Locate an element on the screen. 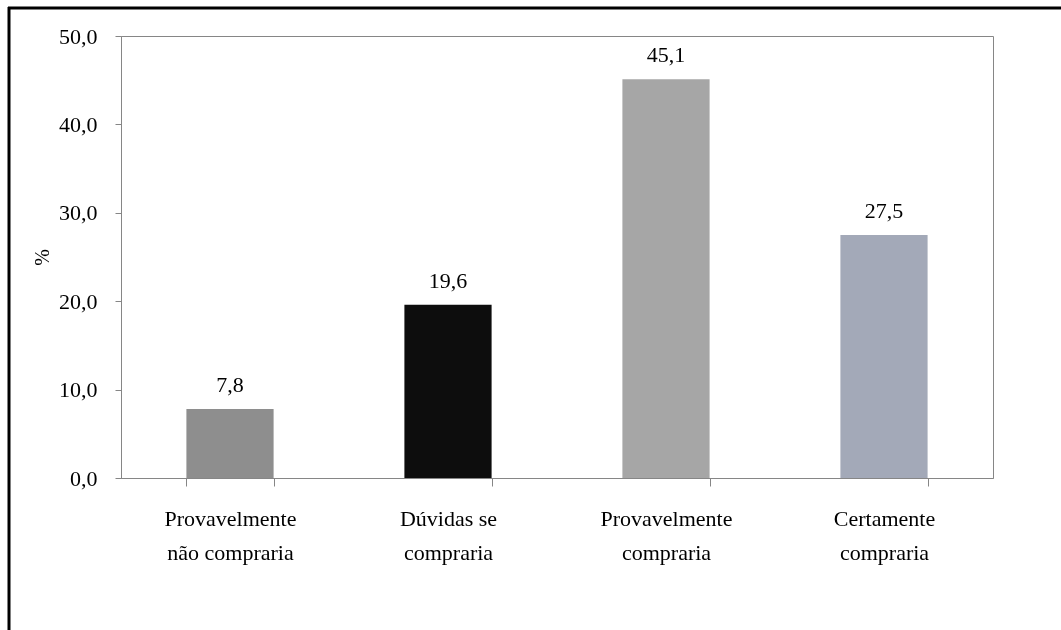 The image size is (1061, 630). data-label: 7,8 is located at coordinates (230, 385).